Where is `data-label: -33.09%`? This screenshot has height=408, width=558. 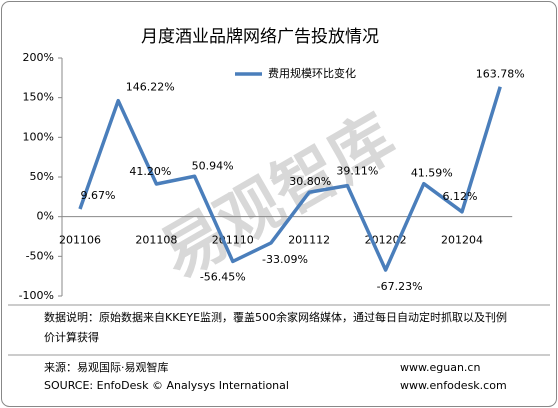 data-label: -33.09% is located at coordinates (285, 259).